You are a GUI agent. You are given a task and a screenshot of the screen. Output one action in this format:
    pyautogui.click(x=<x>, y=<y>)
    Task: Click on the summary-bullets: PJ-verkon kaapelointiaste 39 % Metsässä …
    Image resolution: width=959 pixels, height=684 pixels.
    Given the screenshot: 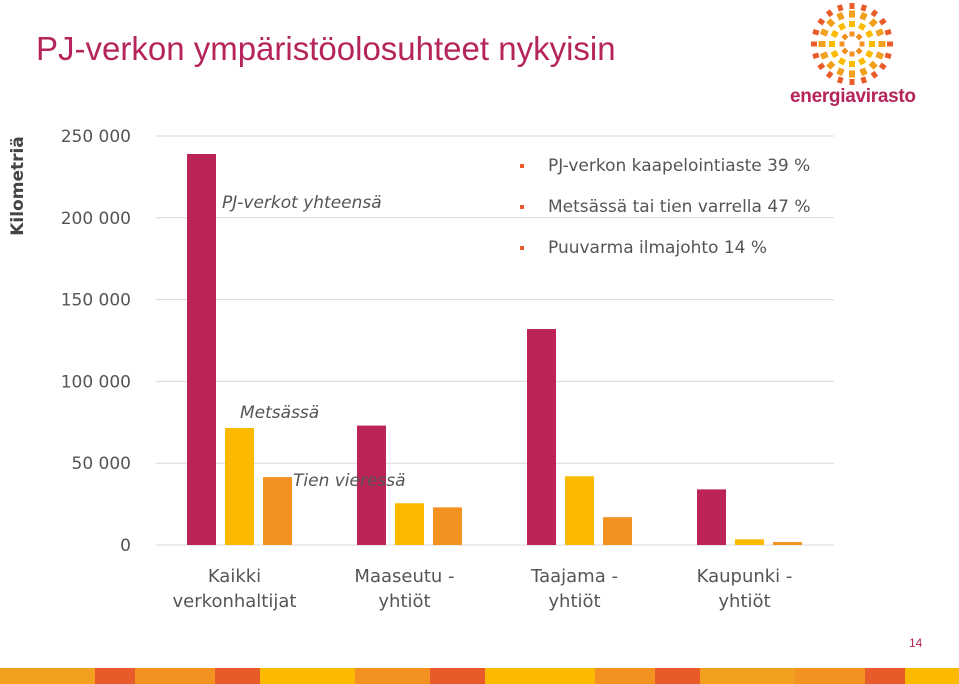 What is the action you would take?
    pyautogui.click(x=665, y=215)
    